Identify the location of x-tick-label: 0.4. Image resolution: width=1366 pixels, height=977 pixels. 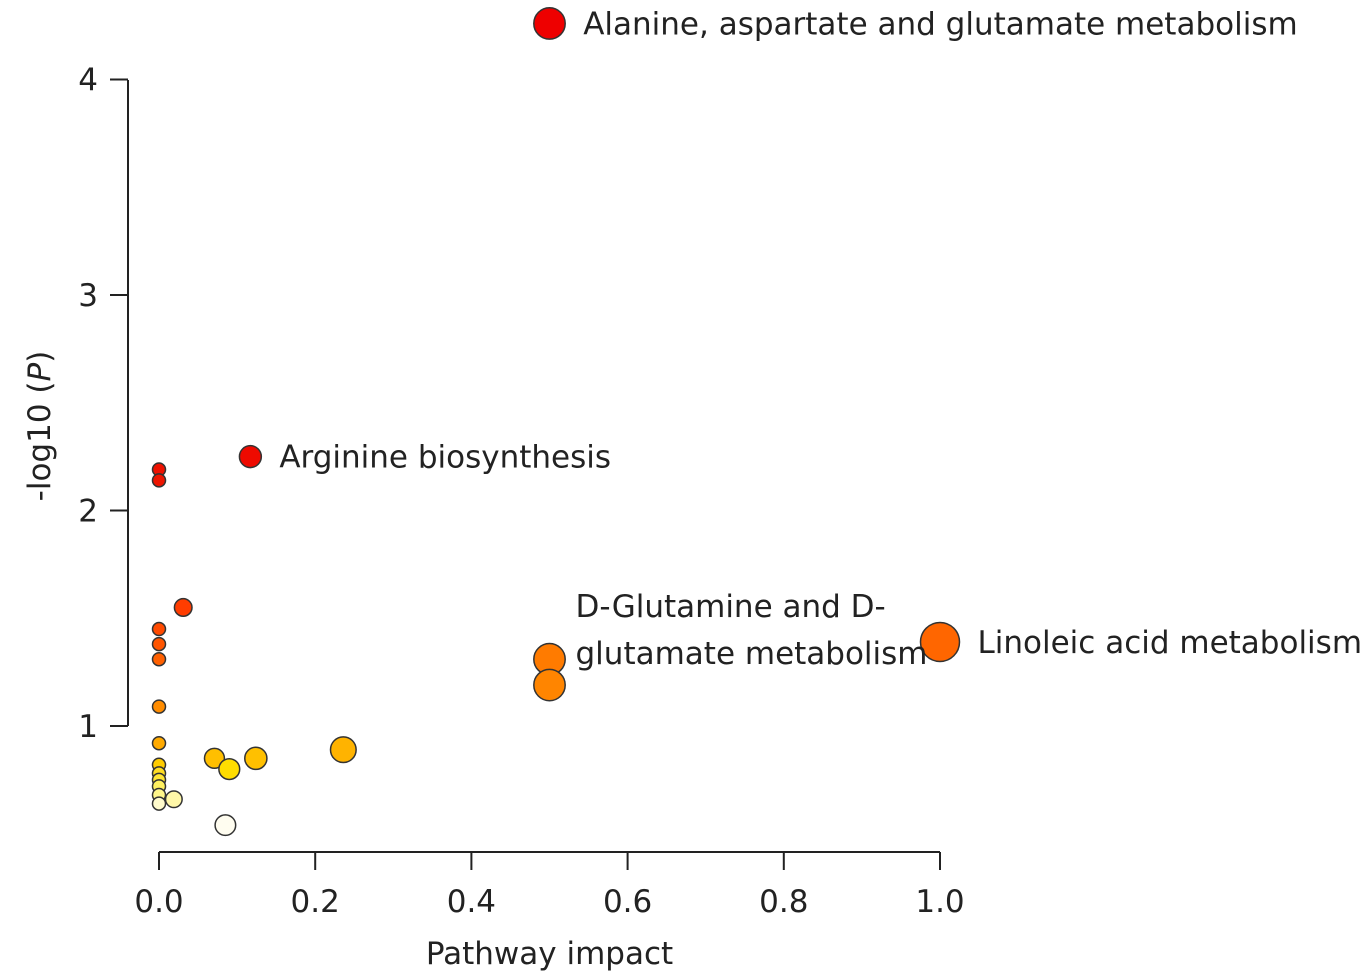
(471, 902).